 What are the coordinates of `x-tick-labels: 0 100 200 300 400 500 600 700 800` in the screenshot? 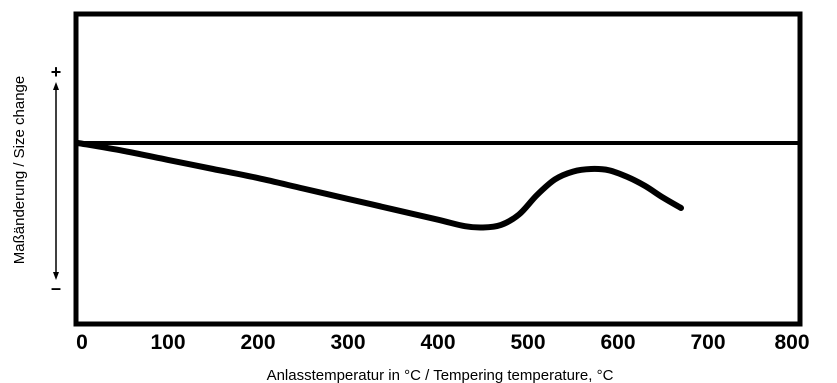 It's located at (442, 342).